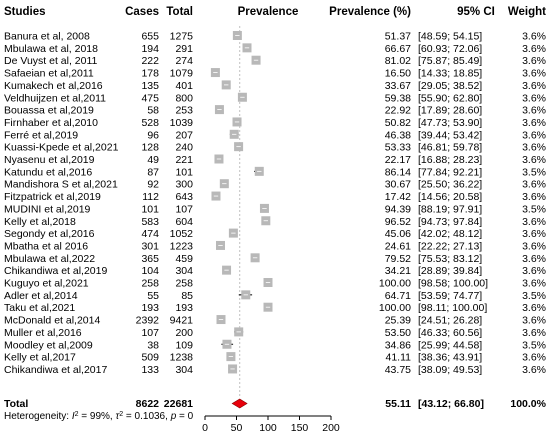 This screenshot has height=437, width=550. Describe the element at coordinates (150, 37) in the screenshot. I see `study-cases: 655` at that location.